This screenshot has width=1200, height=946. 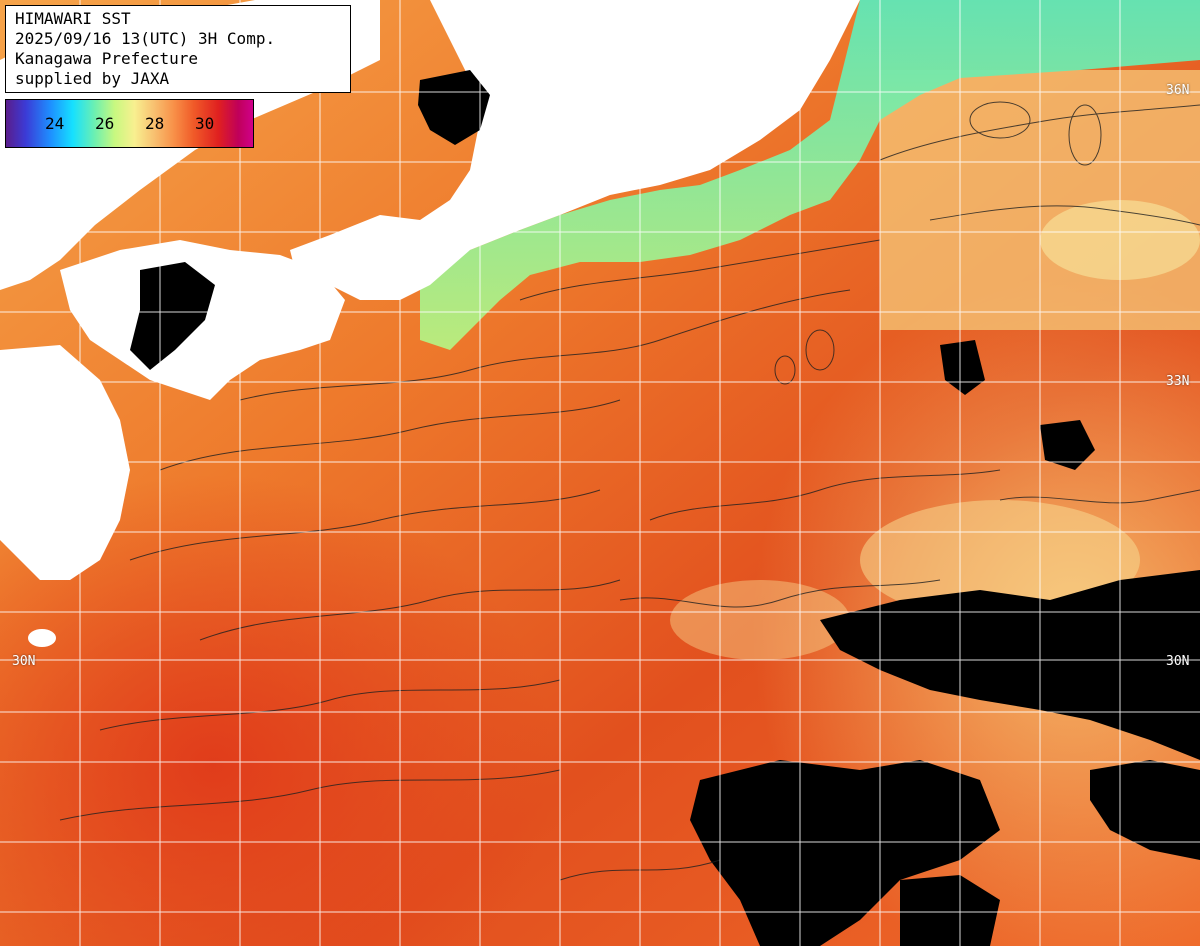 What do you see at coordinates (845, 853) in the screenshot?
I see `cloud-band-lower` at bounding box center [845, 853].